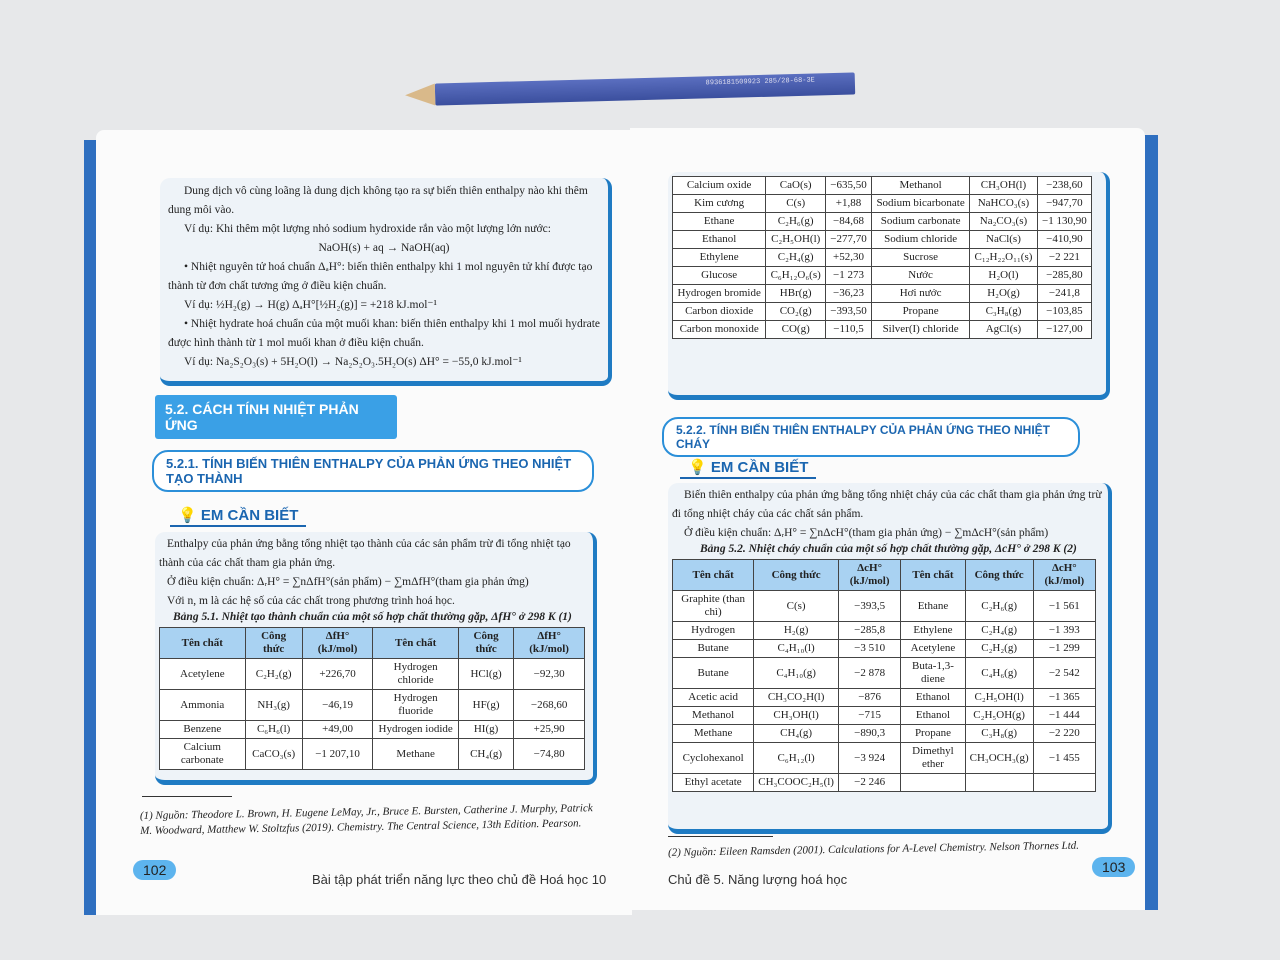 This screenshot has width=1280, height=960. Describe the element at coordinates (869, 673) in the screenshot. I see `table-cell: −2 878` at that location.